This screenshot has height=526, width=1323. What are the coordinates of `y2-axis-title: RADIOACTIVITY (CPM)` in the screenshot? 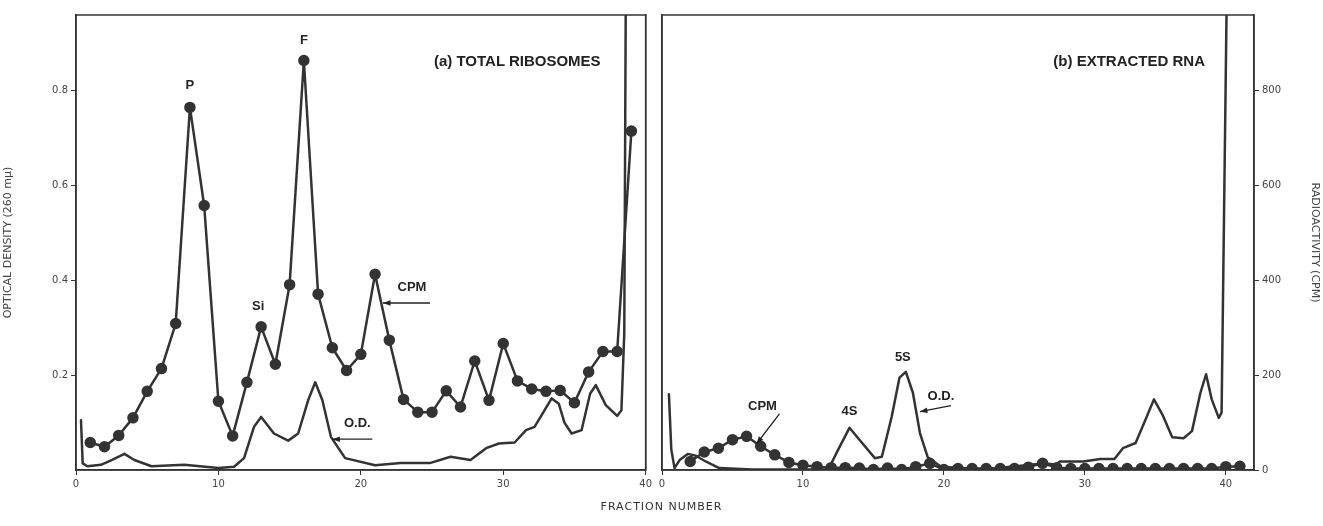 It's located at (1315, 242).